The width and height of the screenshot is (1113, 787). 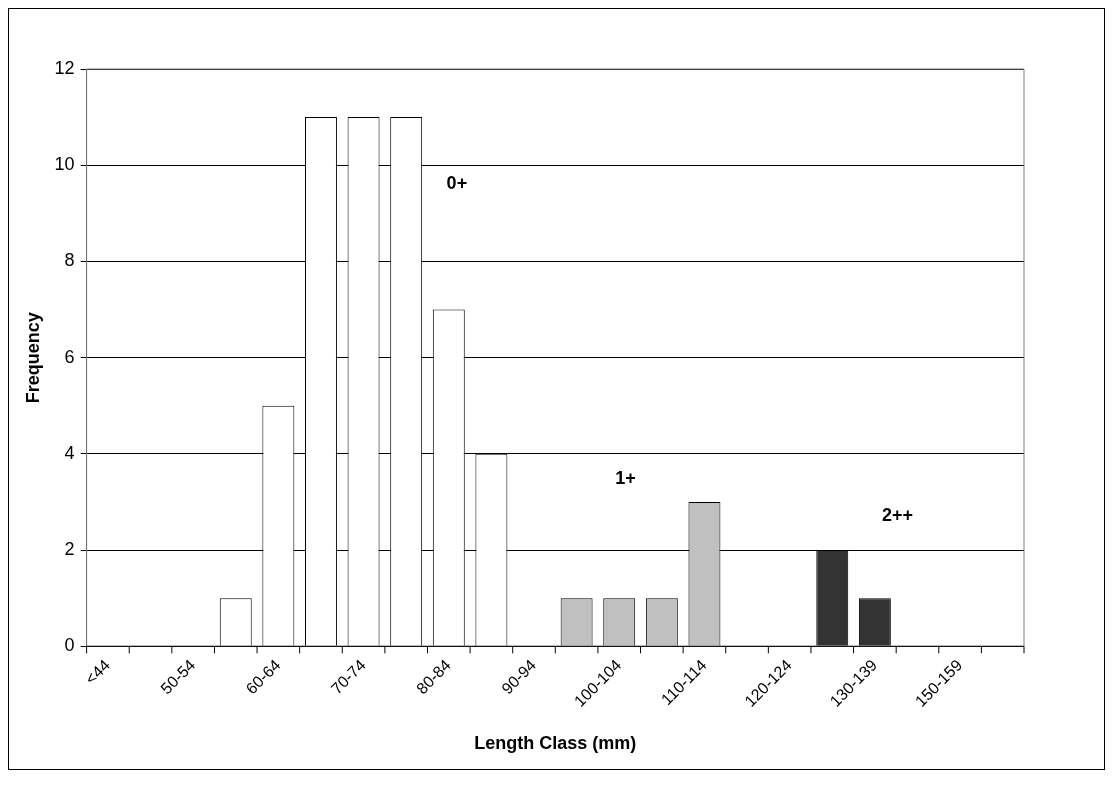 What do you see at coordinates (69, 356) in the screenshot?
I see `y-tick-label: 6` at bounding box center [69, 356].